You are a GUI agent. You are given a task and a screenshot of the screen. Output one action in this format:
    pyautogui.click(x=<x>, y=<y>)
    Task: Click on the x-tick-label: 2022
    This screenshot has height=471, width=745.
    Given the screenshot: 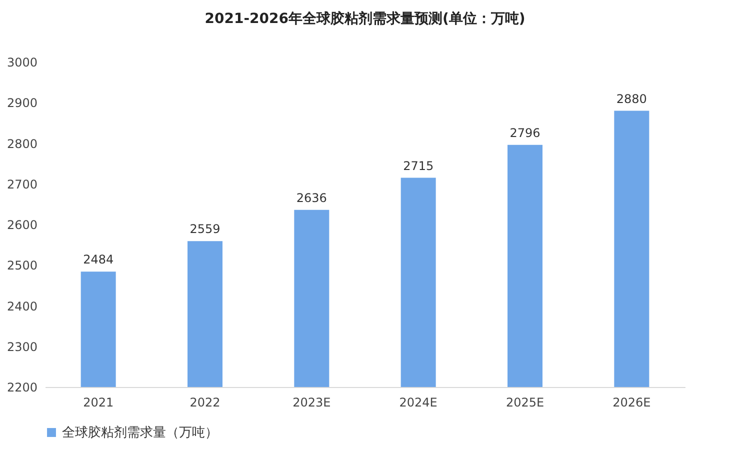 What is the action you would take?
    pyautogui.click(x=205, y=403)
    